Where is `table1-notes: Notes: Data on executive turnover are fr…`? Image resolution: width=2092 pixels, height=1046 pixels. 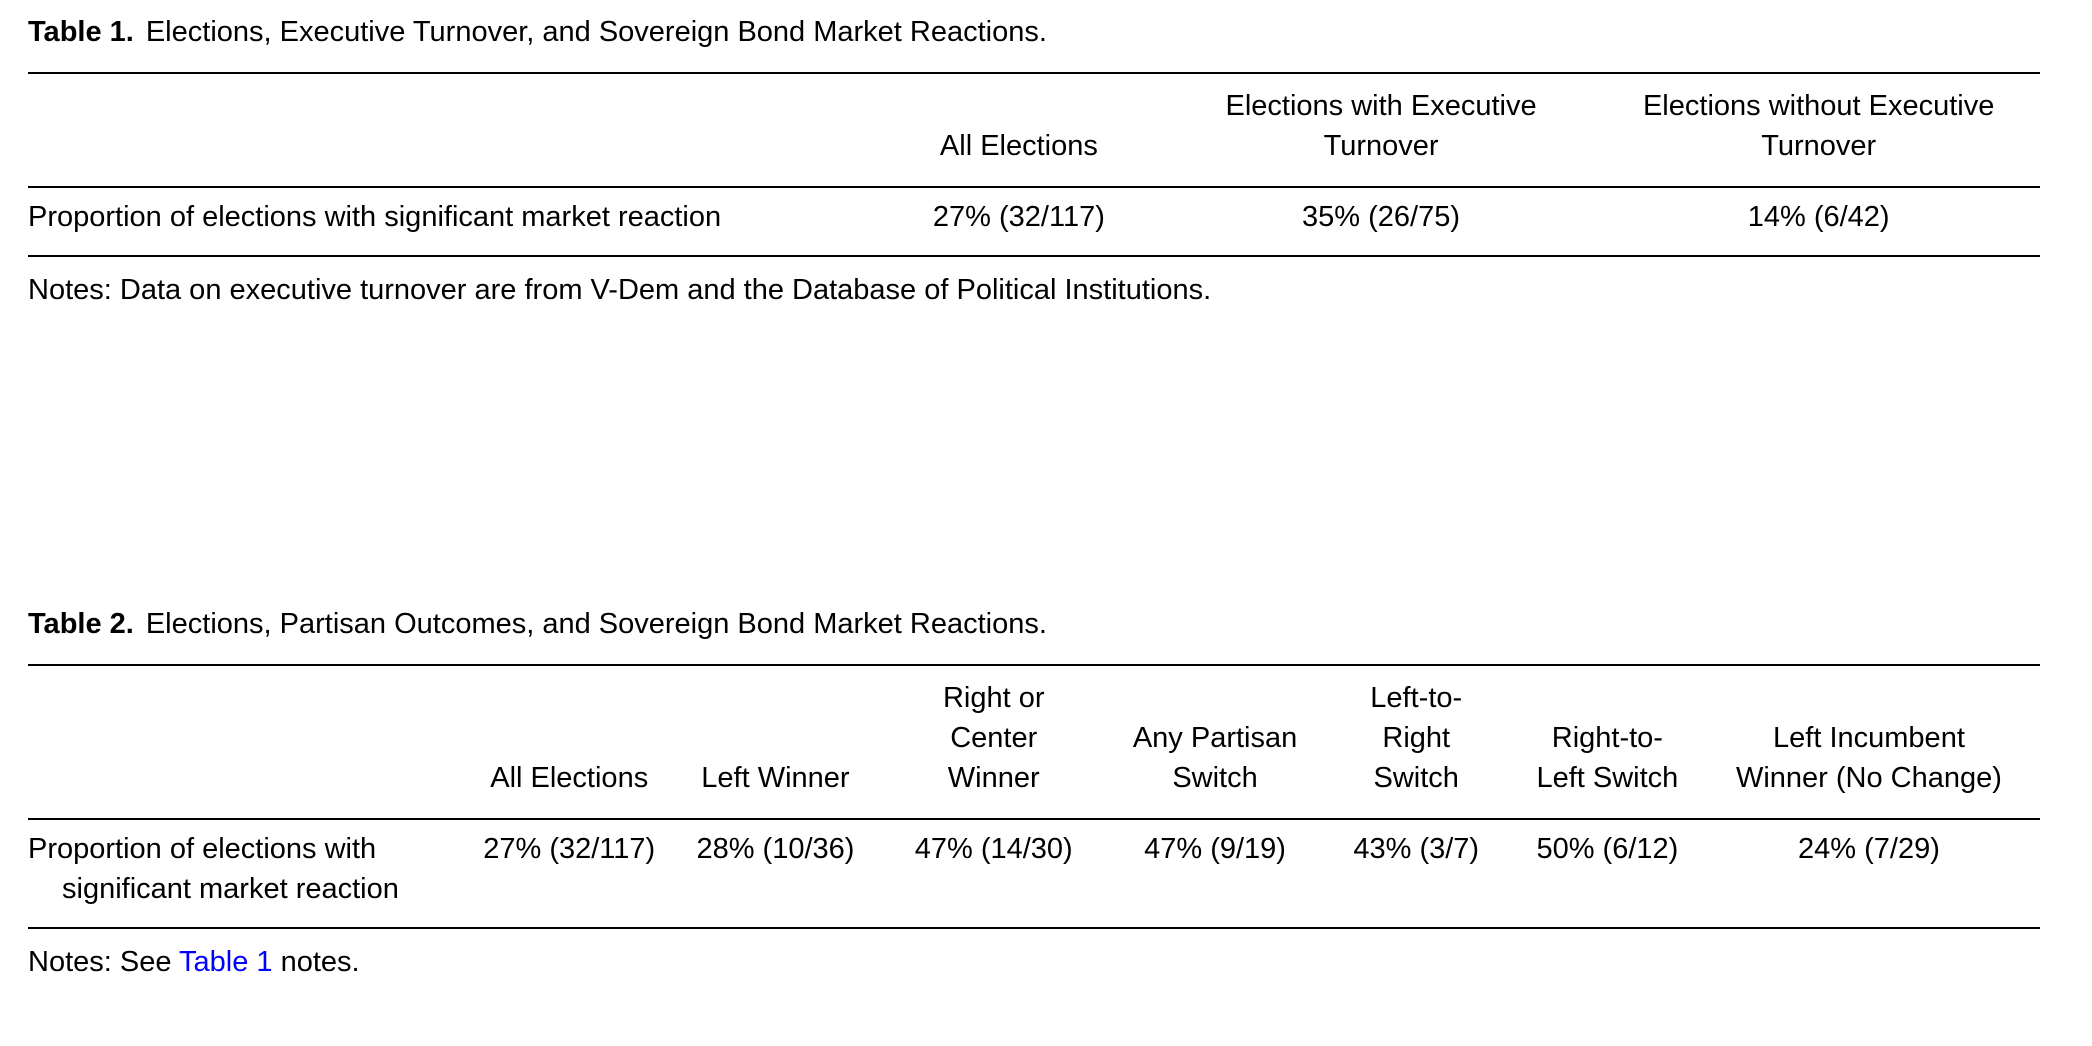 table1-notes: Notes: Data on executive turnover are fr… is located at coordinates (620, 290).